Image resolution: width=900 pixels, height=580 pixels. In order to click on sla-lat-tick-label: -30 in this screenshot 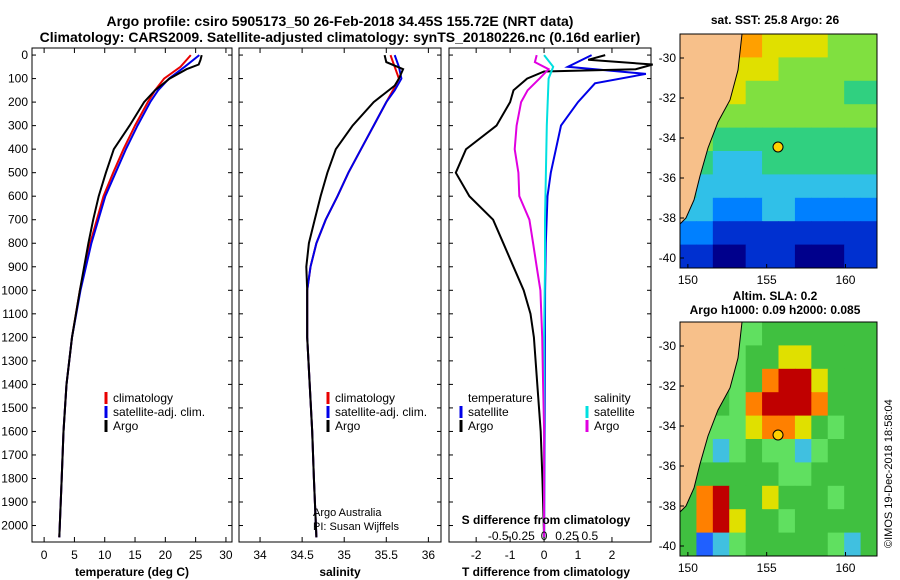, I will do `click(668, 346)`.